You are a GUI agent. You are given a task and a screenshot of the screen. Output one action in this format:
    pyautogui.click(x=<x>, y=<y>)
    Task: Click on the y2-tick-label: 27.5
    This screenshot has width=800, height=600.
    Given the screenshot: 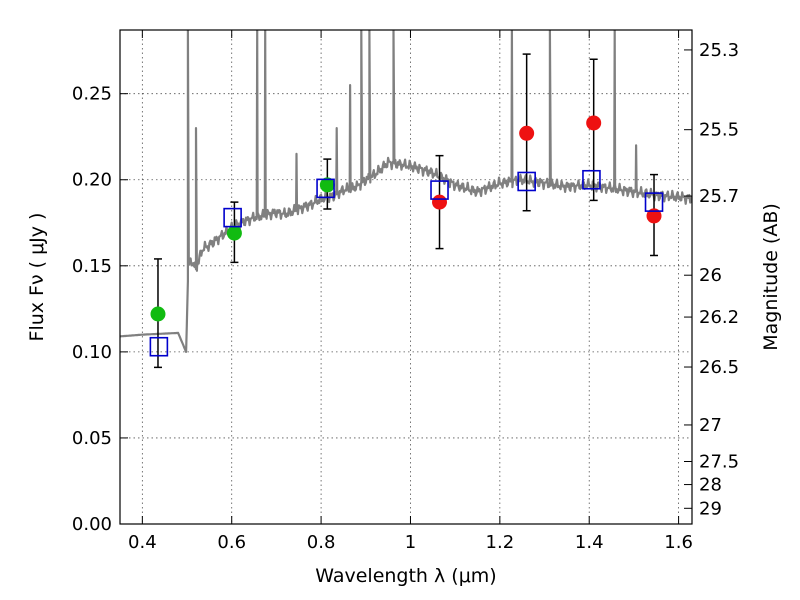 What is the action you would take?
    pyautogui.click(x=719, y=462)
    